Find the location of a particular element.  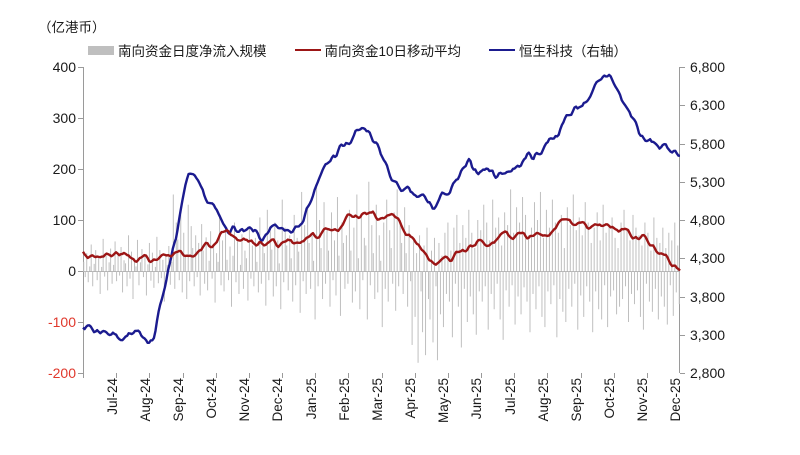

x-axis-tick-label: Jul-24 is located at coordinates (112, 396).